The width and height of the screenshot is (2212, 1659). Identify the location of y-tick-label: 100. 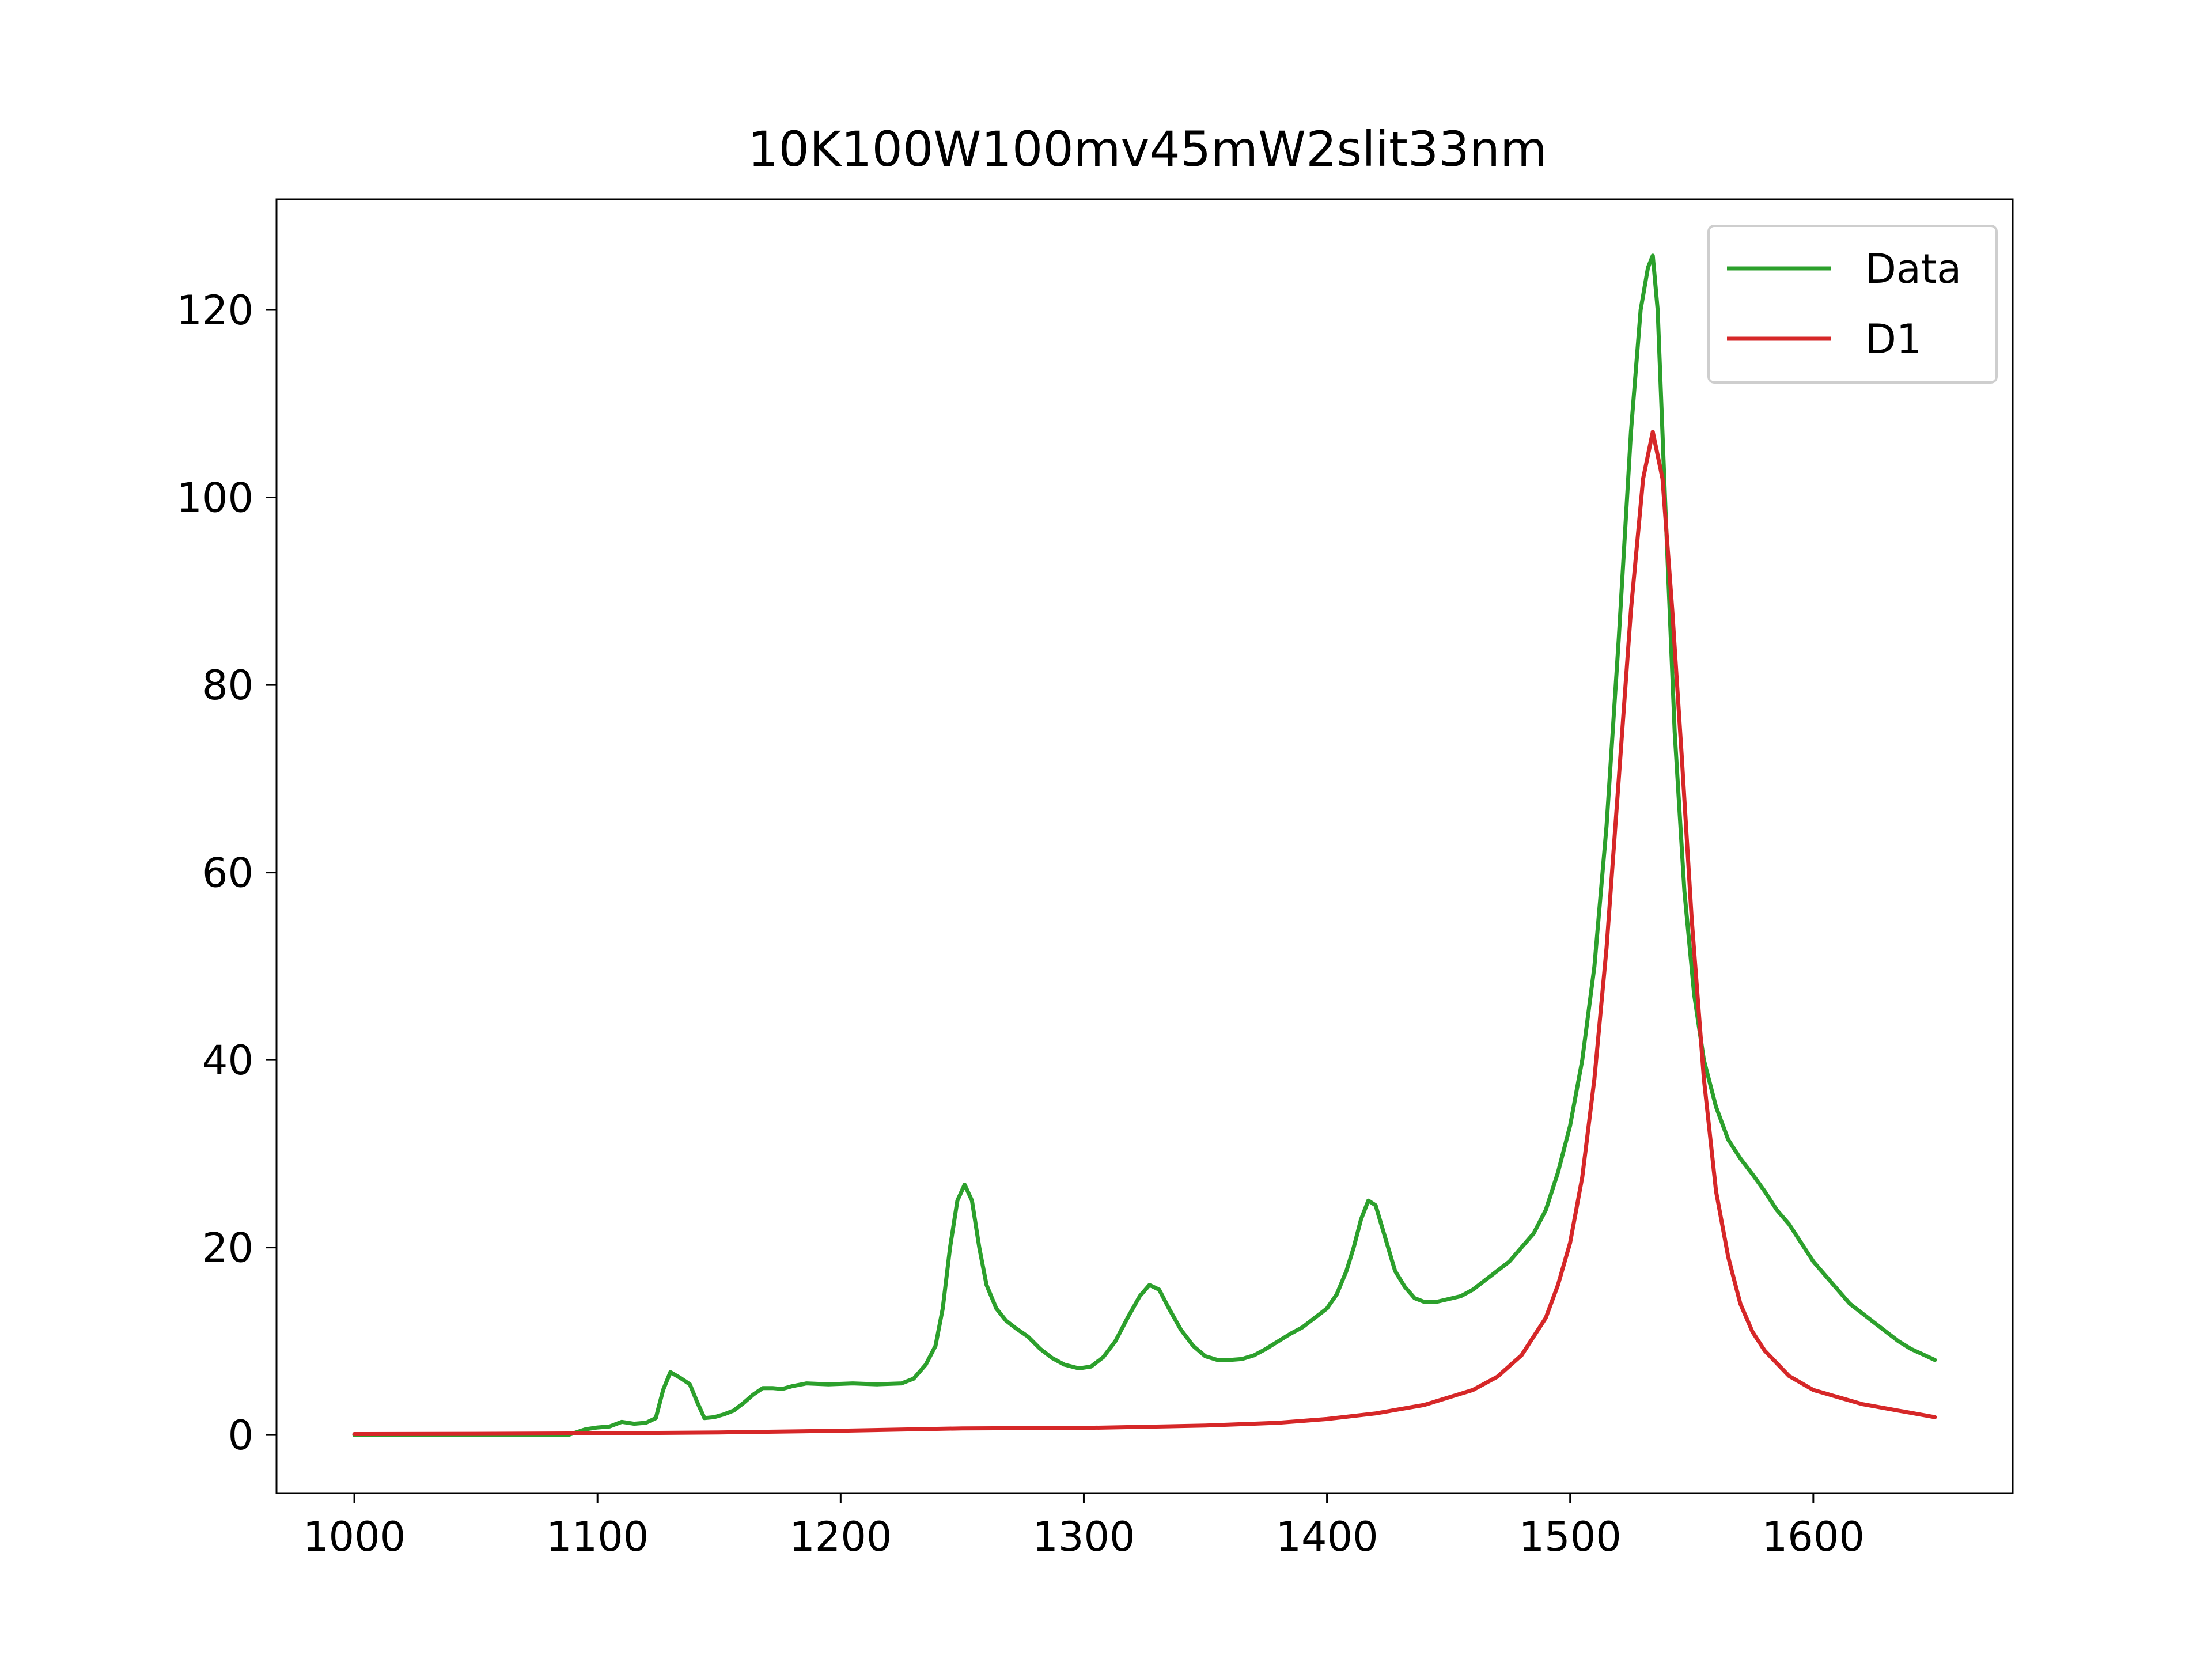
(214, 498).